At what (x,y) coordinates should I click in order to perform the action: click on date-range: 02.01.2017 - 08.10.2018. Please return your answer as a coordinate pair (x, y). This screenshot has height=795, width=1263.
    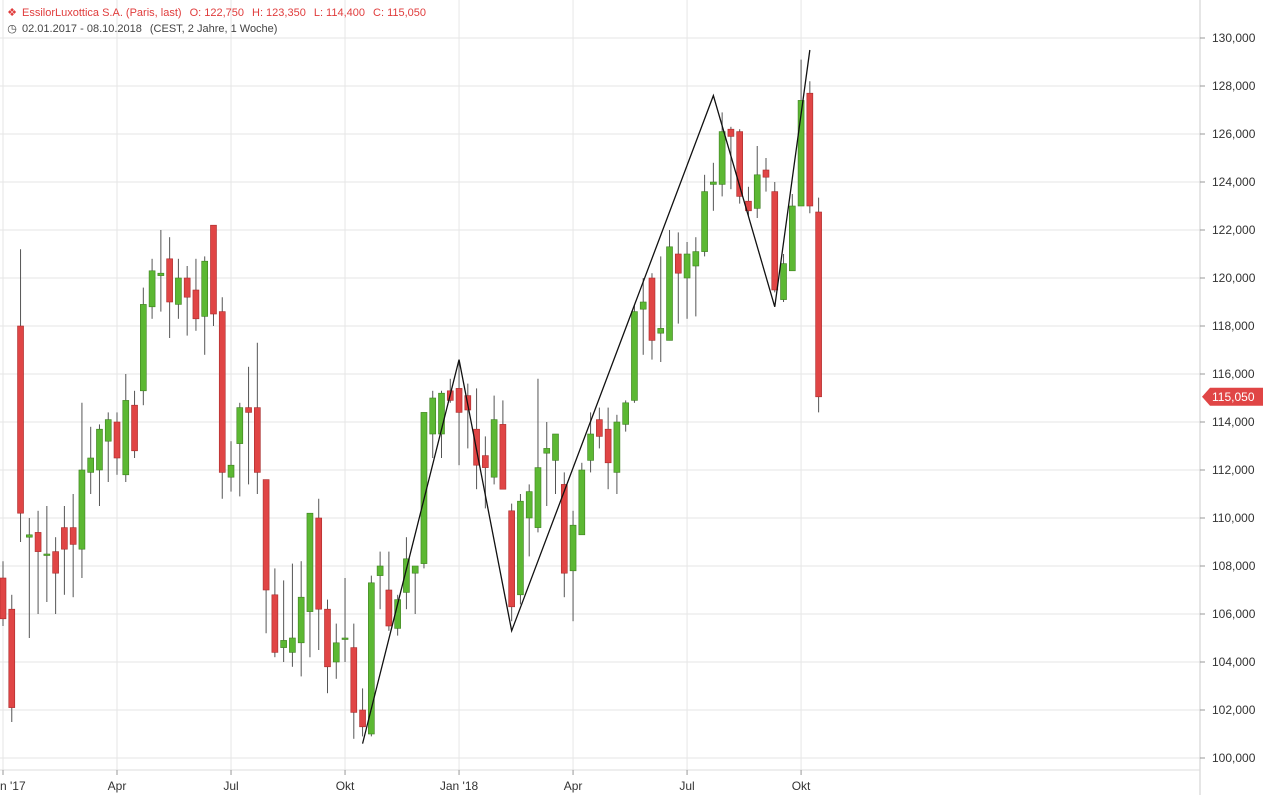
    Looking at the image, I should click on (82, 29).